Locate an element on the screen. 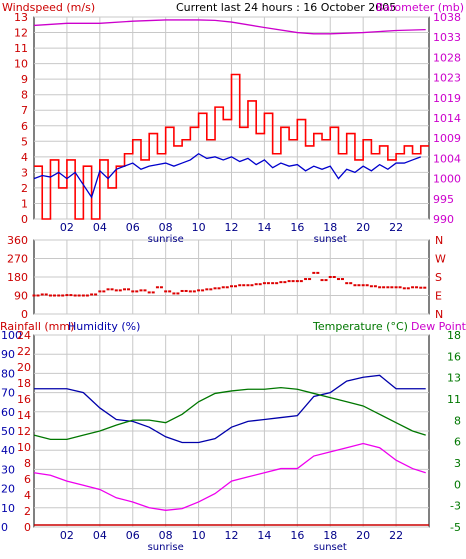 The image size is (466, 559). humidity-tick-label: 0 is located at coordinates (4, 527).